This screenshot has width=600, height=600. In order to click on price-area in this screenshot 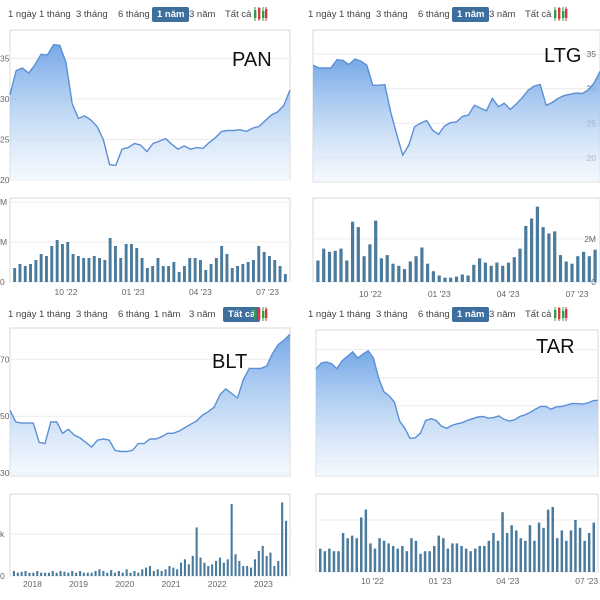, I will do `click(150, 405)`.